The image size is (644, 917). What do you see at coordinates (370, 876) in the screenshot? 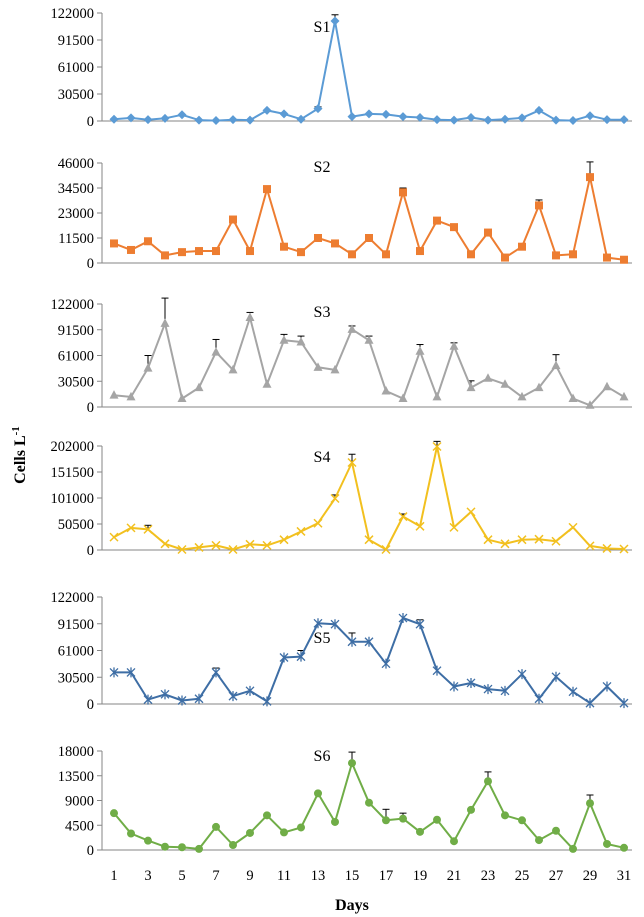
I see `x-tick-labels: 1 3 5 7 9 11 13 15 17 19 21 23 25 27 29 31` at bounding box center [370, 876].